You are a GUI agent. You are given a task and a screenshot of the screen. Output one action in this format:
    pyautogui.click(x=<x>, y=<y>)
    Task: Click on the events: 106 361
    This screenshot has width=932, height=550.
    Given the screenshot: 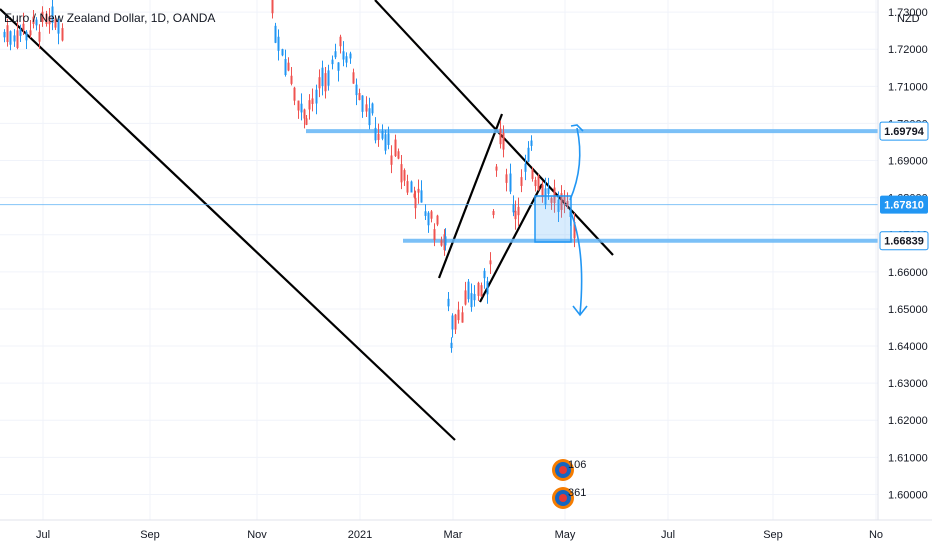 What is the action you would take?
    pyautogui.click(x=569, y=484)
    